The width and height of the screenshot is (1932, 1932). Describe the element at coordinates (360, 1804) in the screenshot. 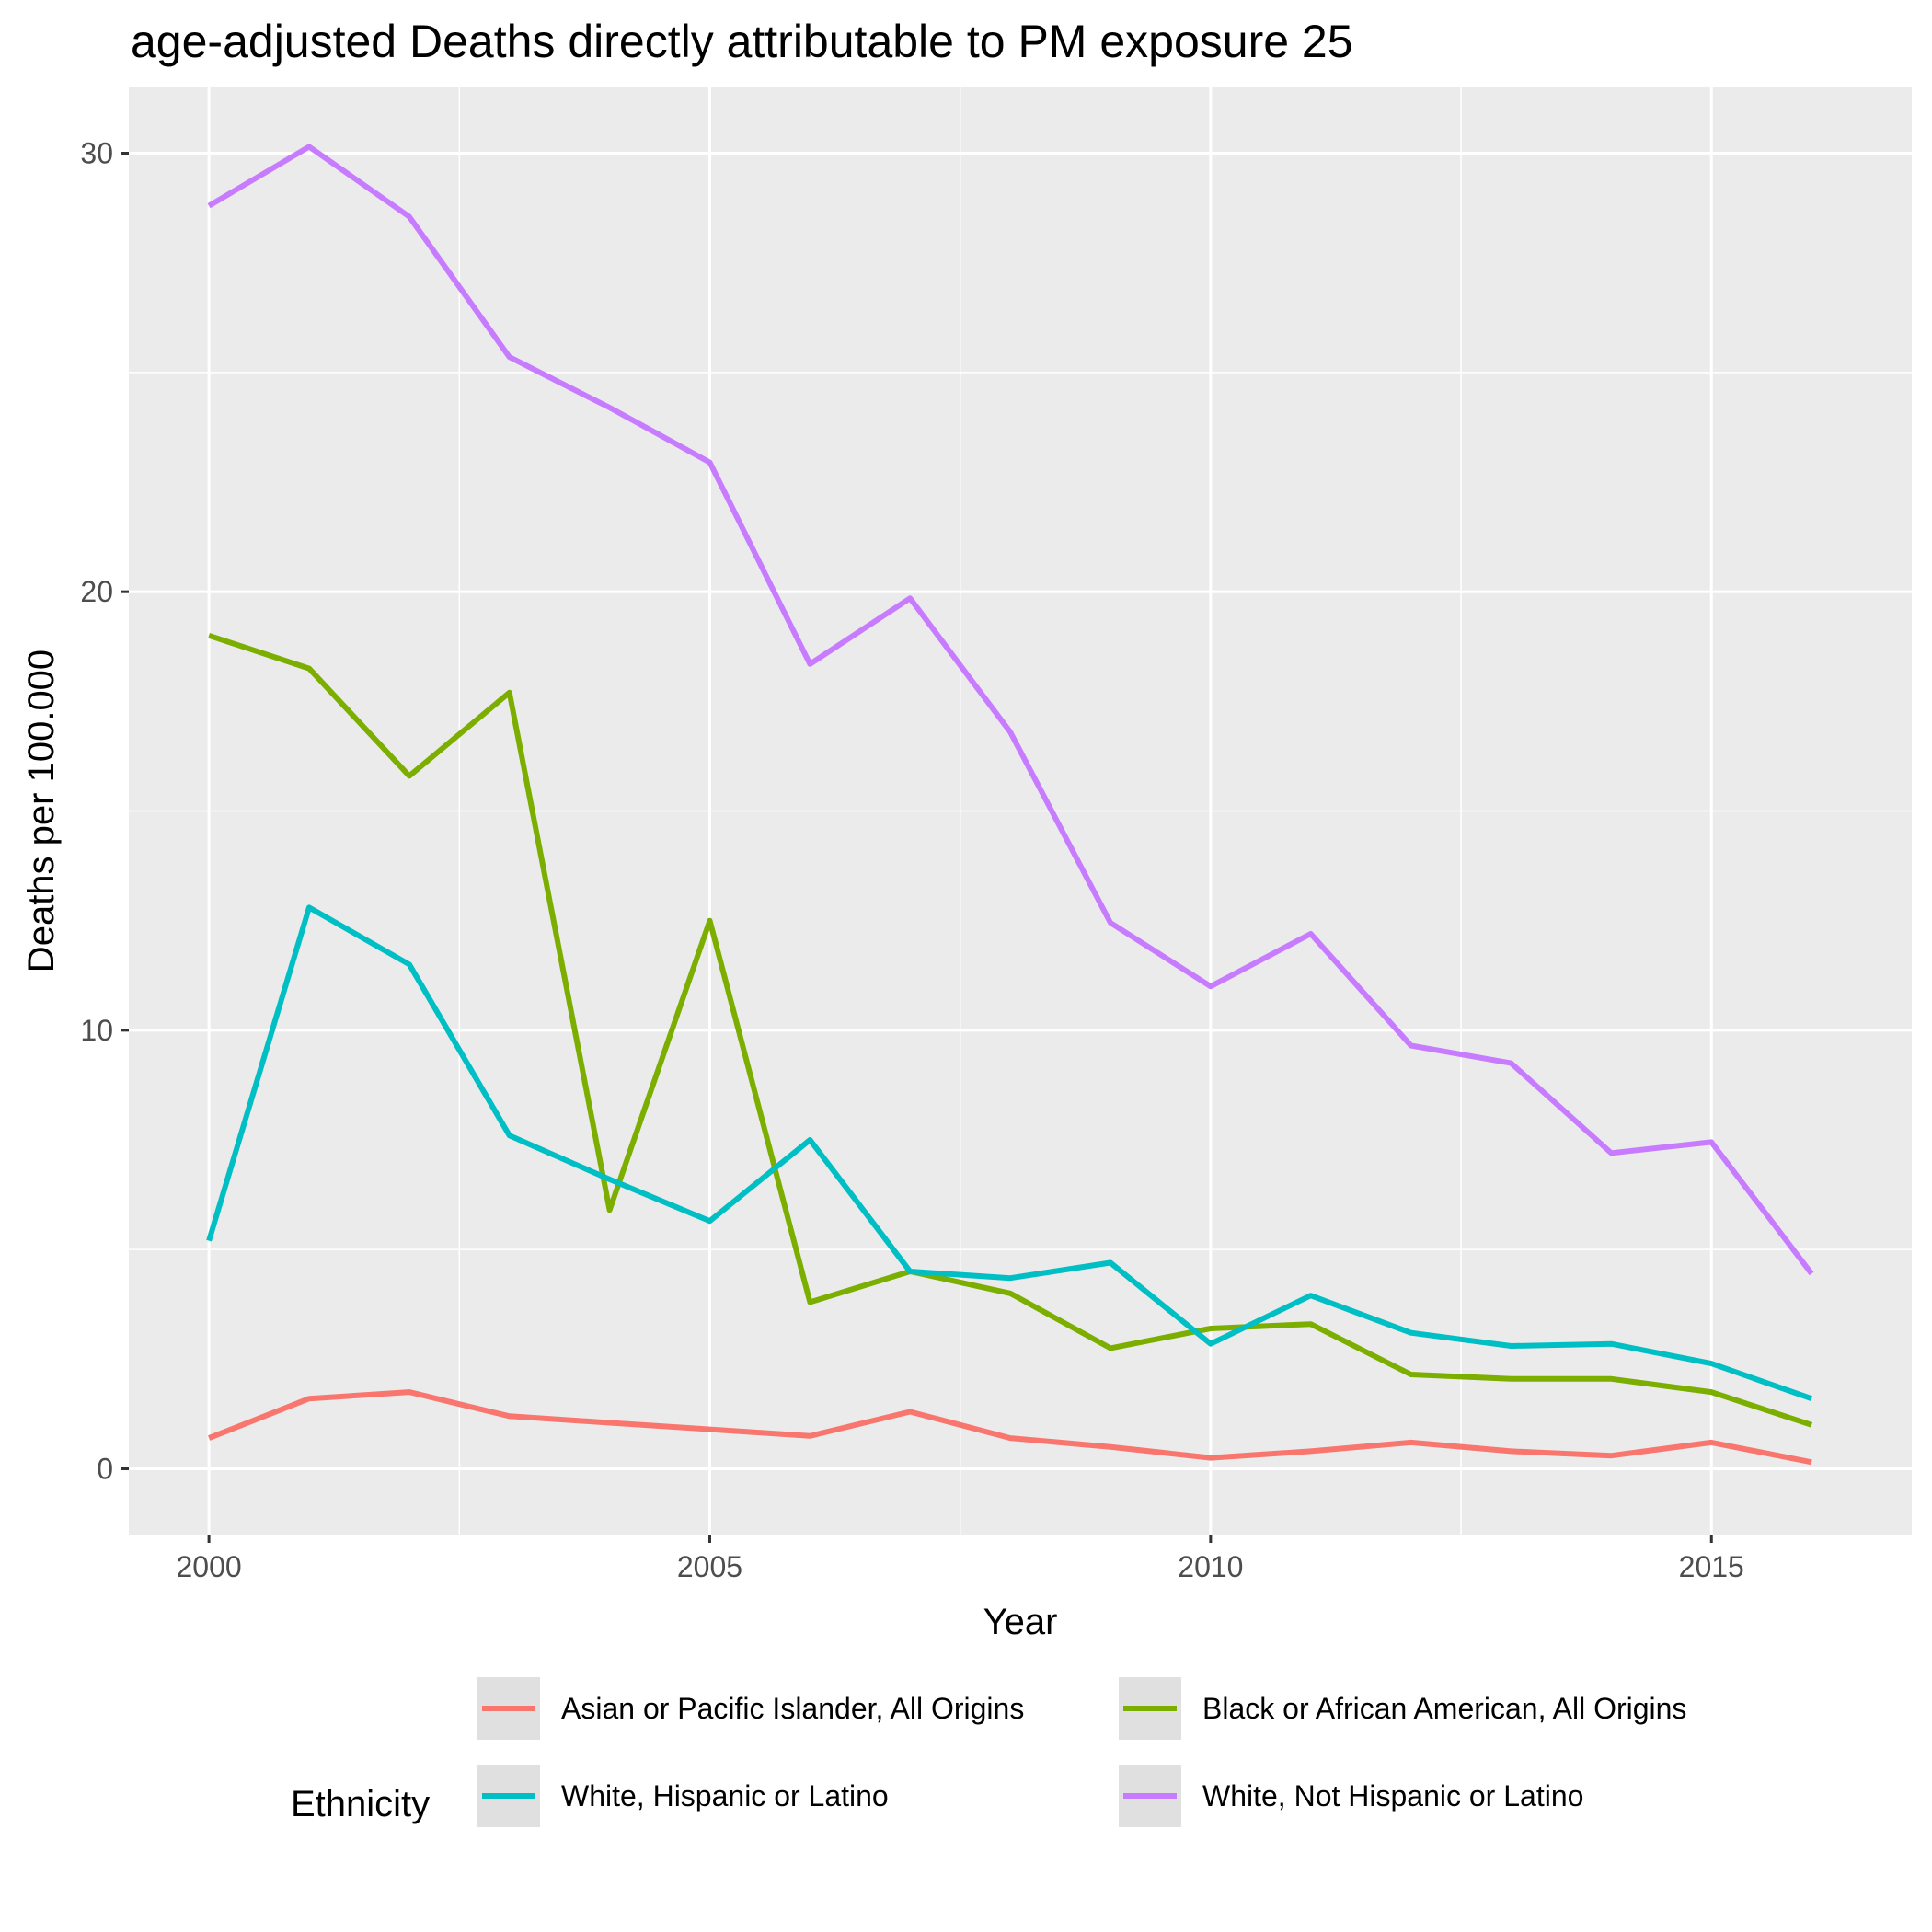

I see `legend-title: Ethnicity` at that location.